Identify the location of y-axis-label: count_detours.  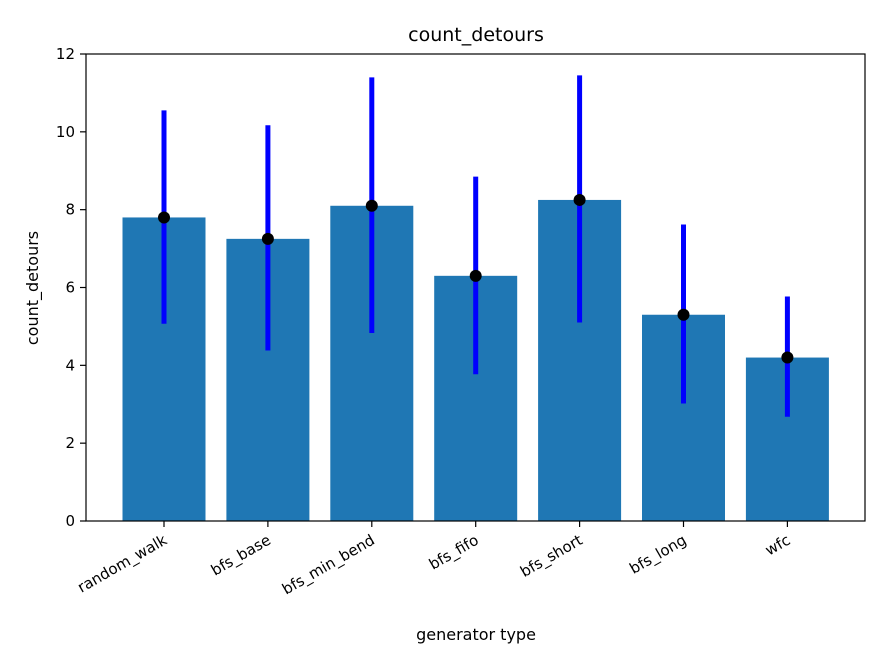
(33, 288).